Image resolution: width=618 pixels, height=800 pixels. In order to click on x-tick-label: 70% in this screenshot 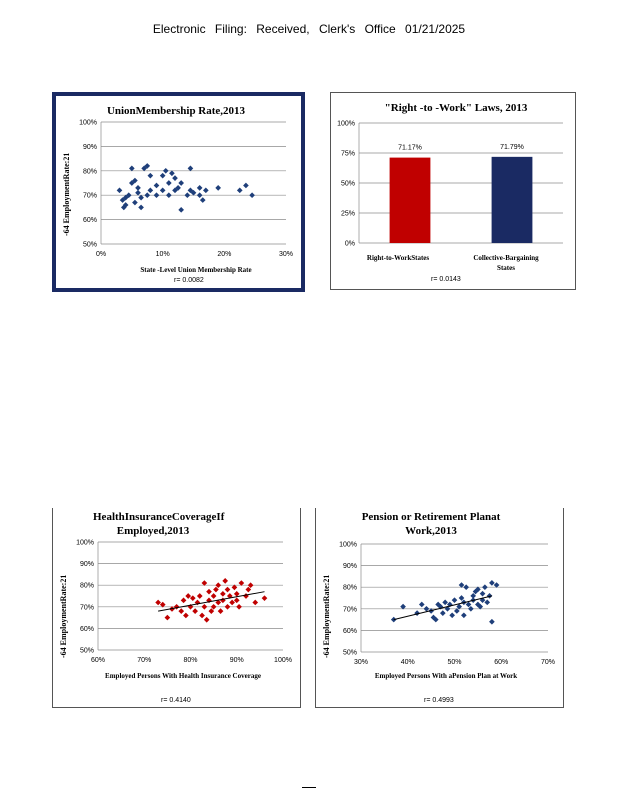, I will do `click(548, 662)`.